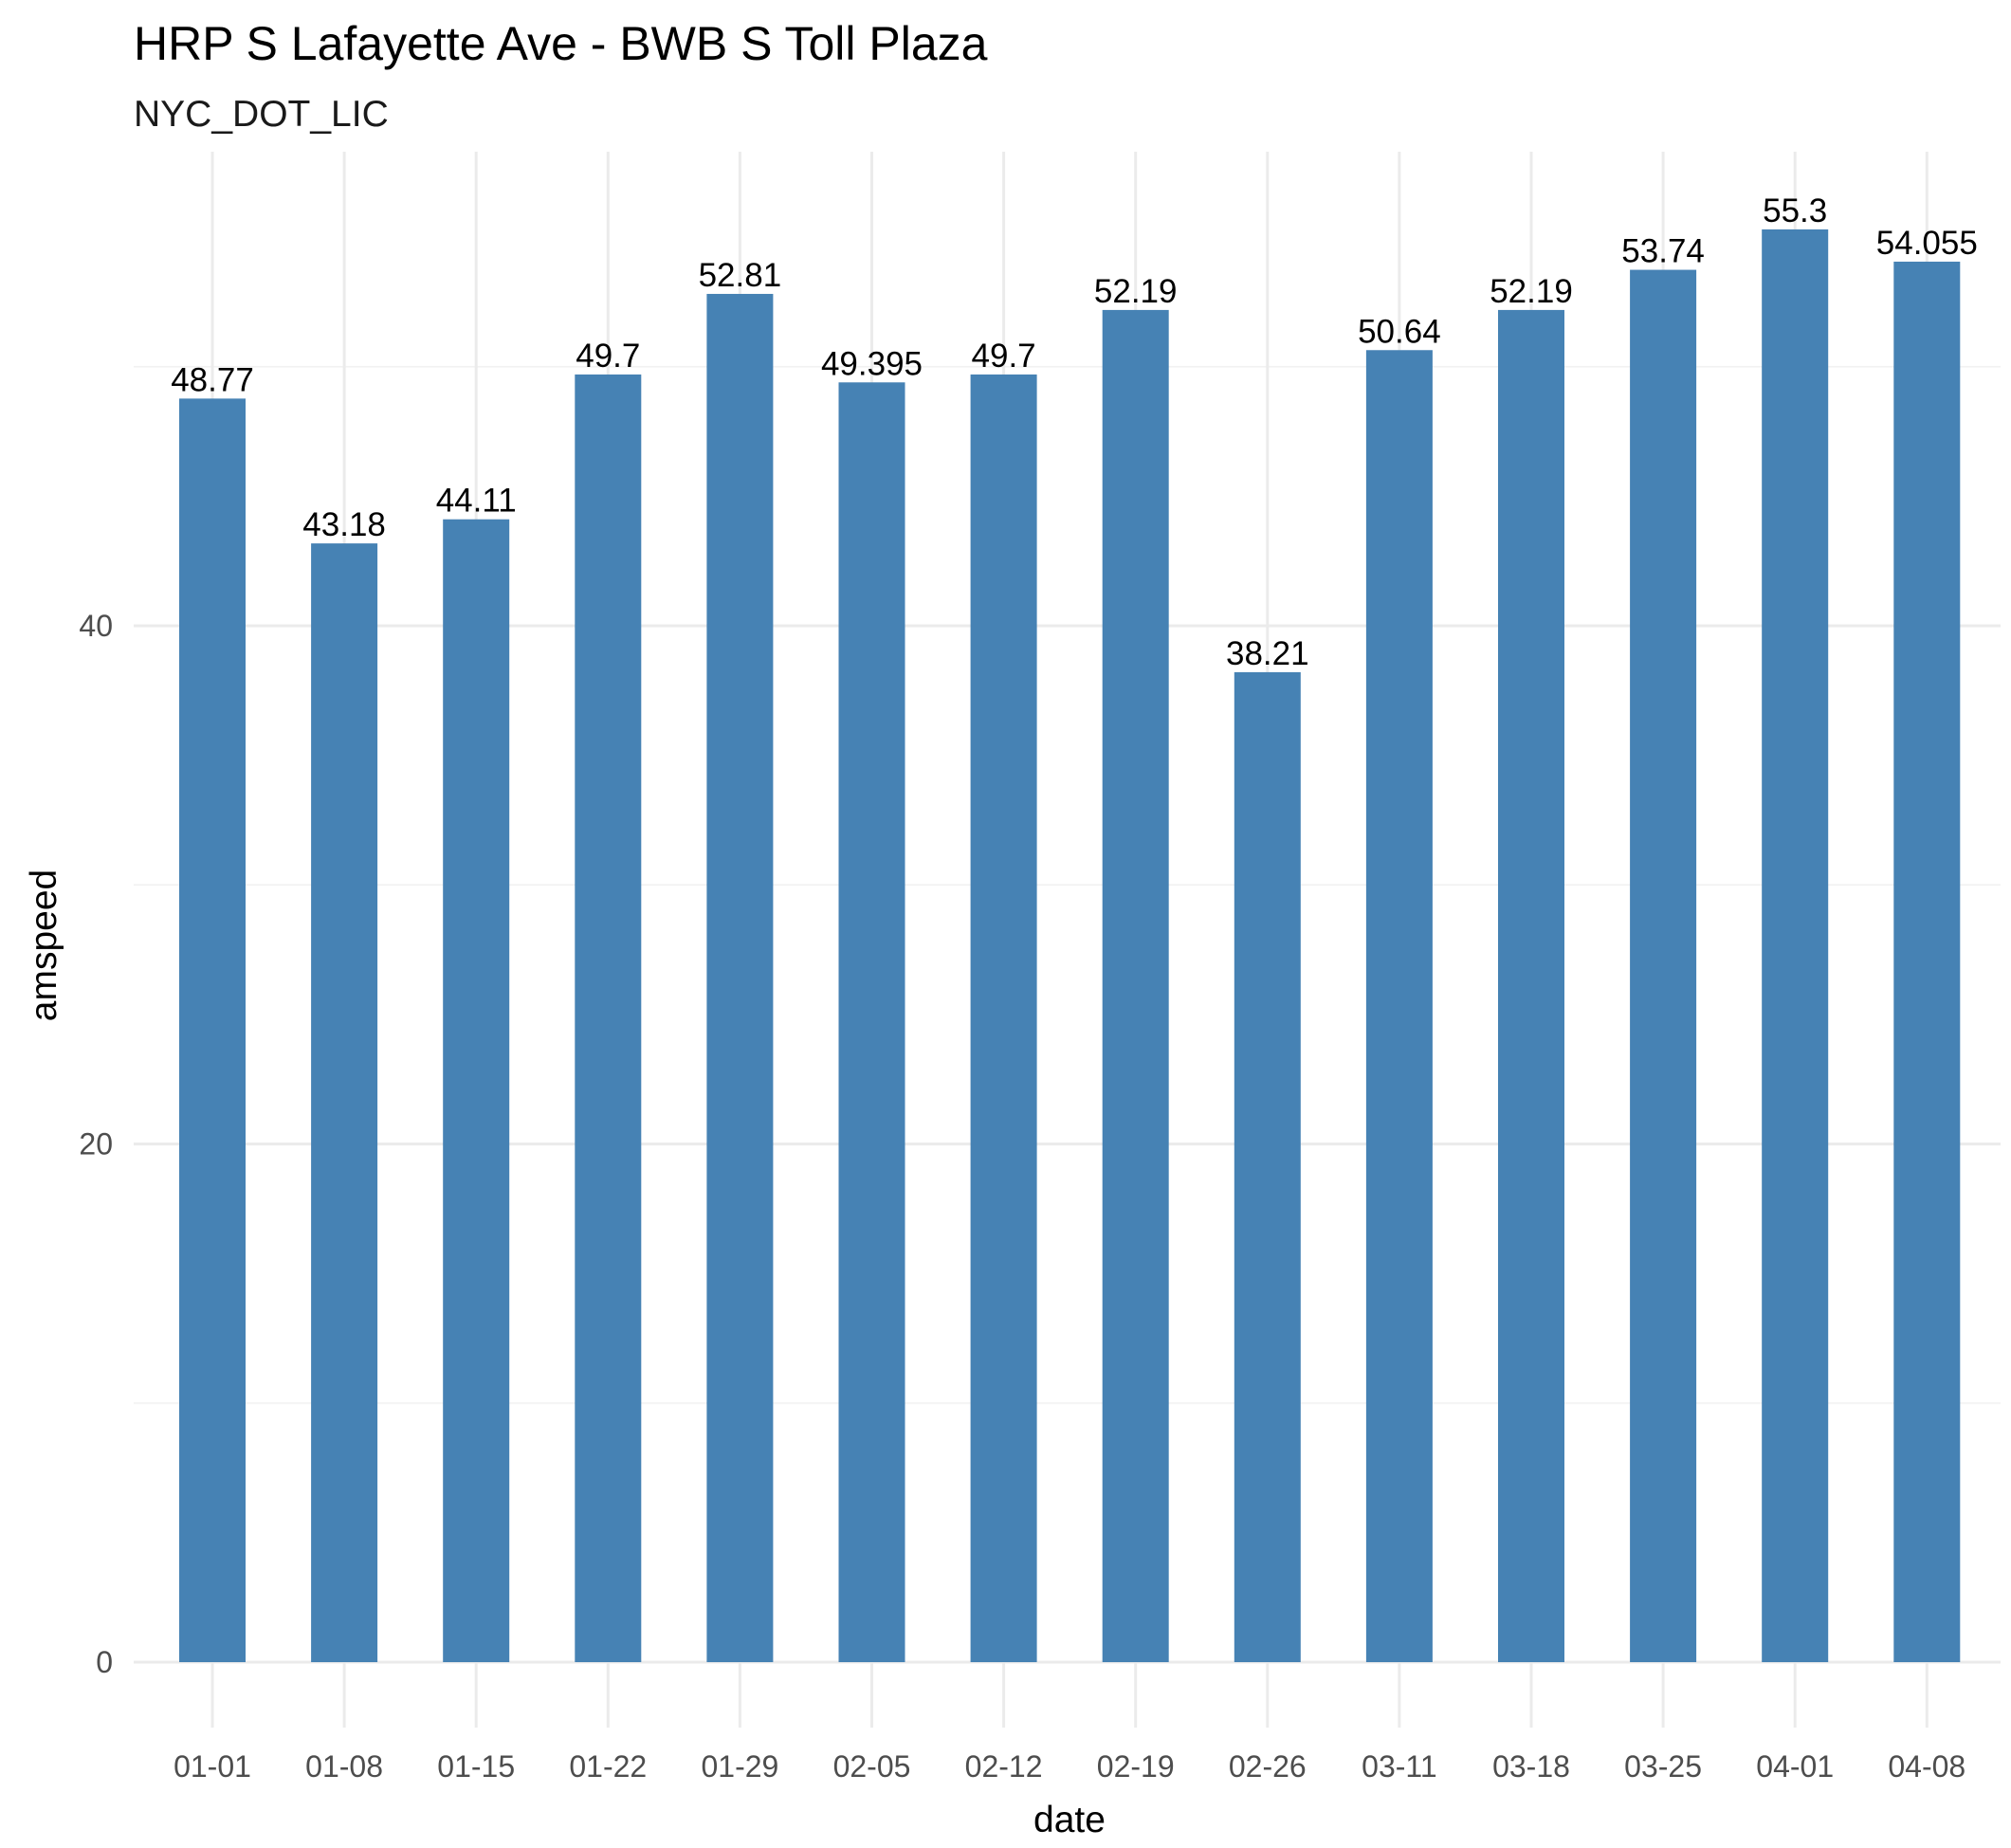  Describe the element at coordinates (262, 114) in the screenshot. I see `chart-subtitle: NYC_DOT_LIC` at that location.